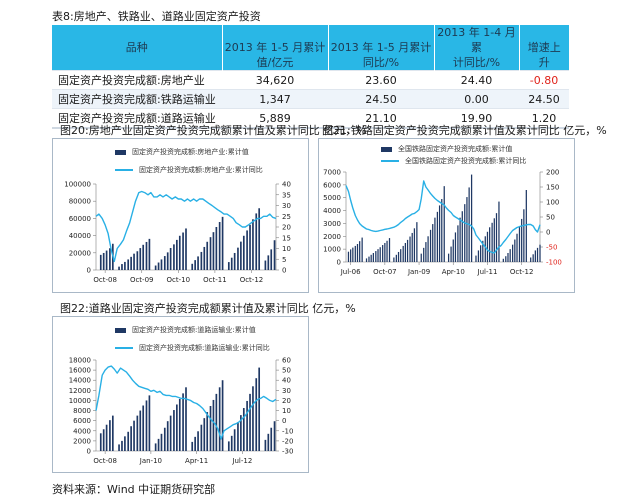 The width and height of the screenshot is (619, 500). Describe the element at coordinates (544, 80) in the screenshot. I see `row-growth-change: -0.80` at that location.